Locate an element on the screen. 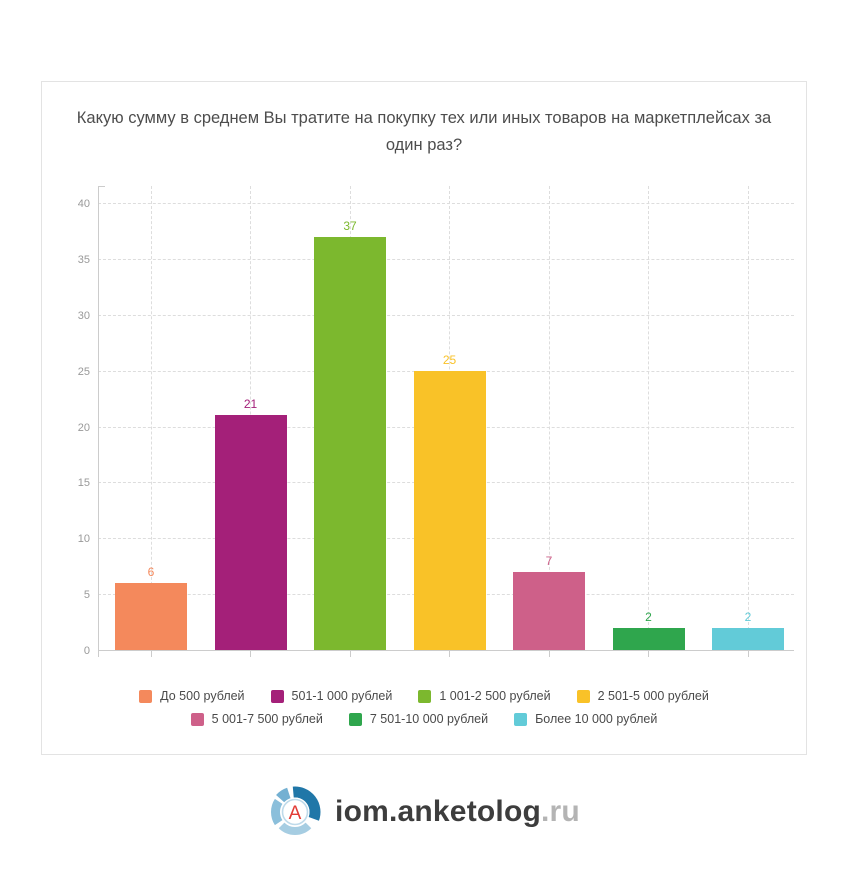  y-axis-tick-label: 10 is located at coordinates (83, 539).